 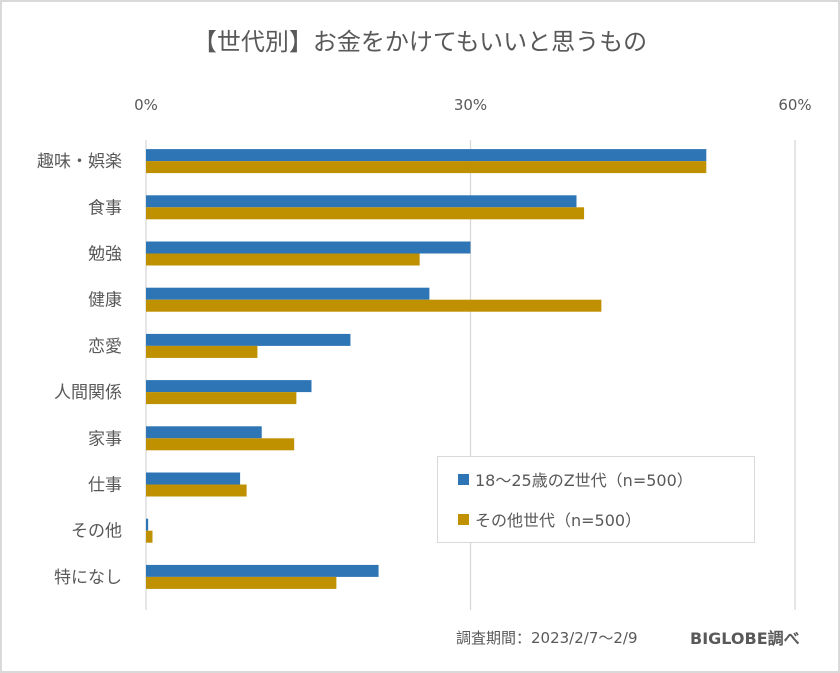 I want to click on source-credit: BIGLOBE調べ, so click(x=745, y=638).